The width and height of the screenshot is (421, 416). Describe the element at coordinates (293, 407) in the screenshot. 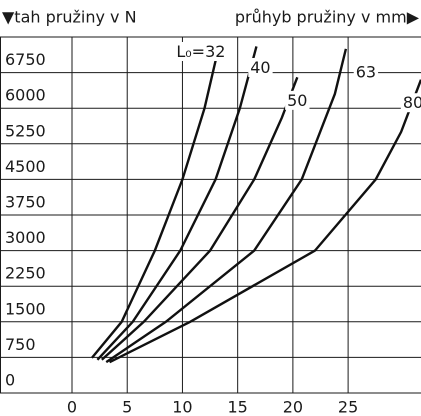

I see `x-tick-label: 20` at that location.